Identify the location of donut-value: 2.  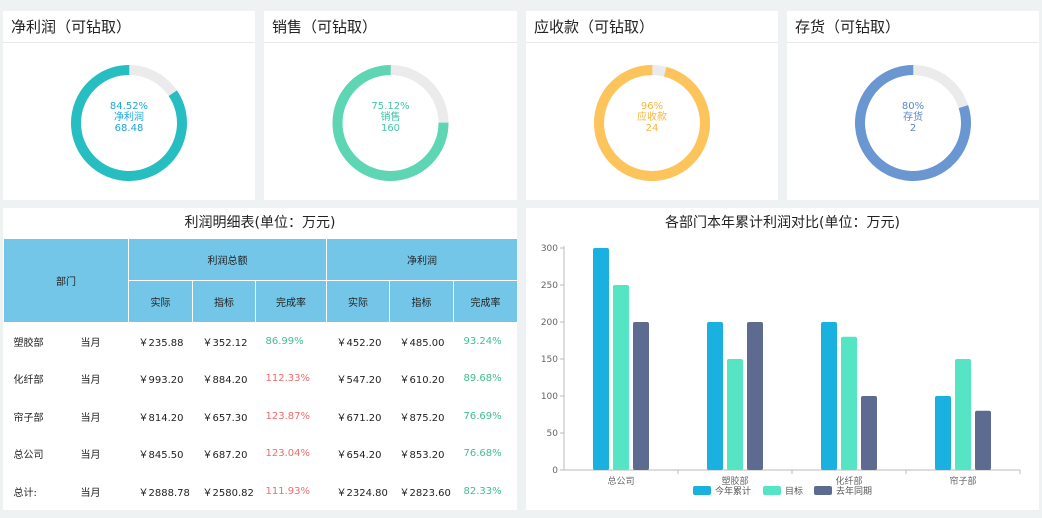
(913, 128).